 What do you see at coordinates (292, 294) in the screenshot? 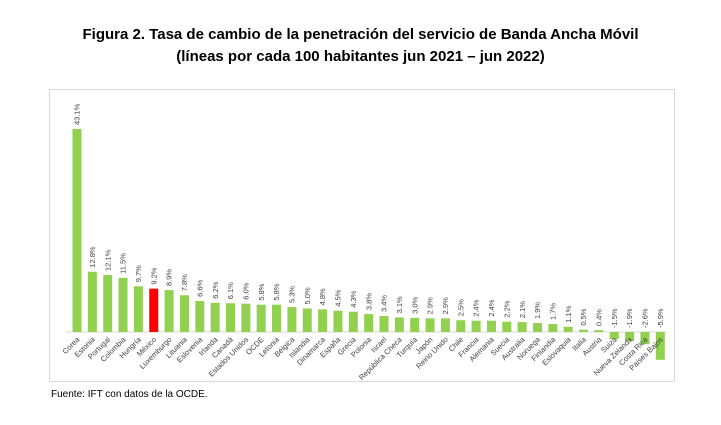
I see `data-label-14: 5.3%` at bounding box center [292, 294].